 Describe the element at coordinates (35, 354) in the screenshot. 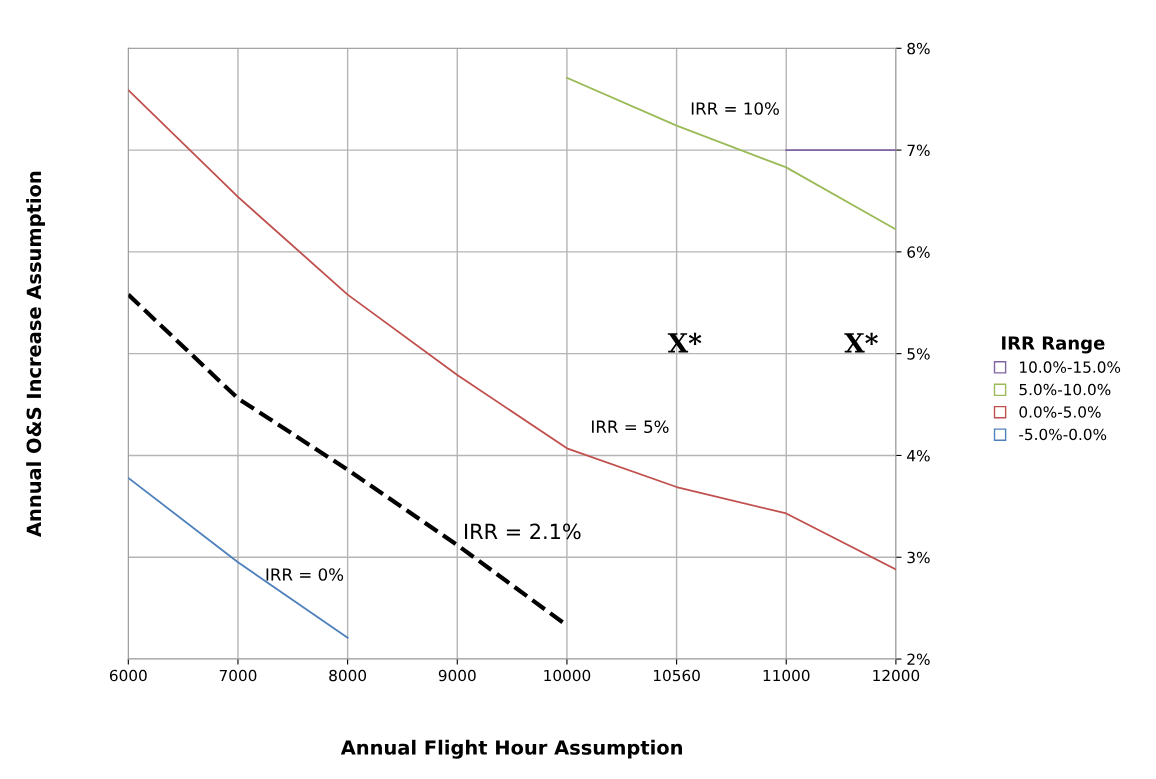

I see `y-axis-title: Annual O&S Increase Assumption` at that location.